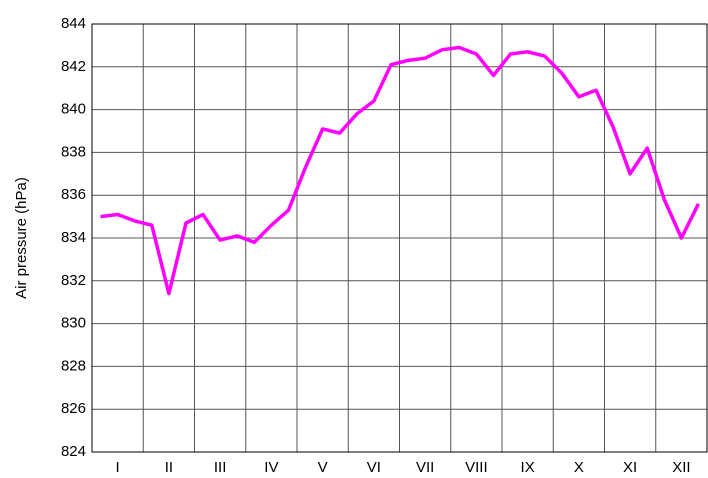 This screenshot has height=478, width=708. What do you see at coordinates (169, 467) in the screenshot?
I see `x-tick-label: II` at bounding box center [169, 467].